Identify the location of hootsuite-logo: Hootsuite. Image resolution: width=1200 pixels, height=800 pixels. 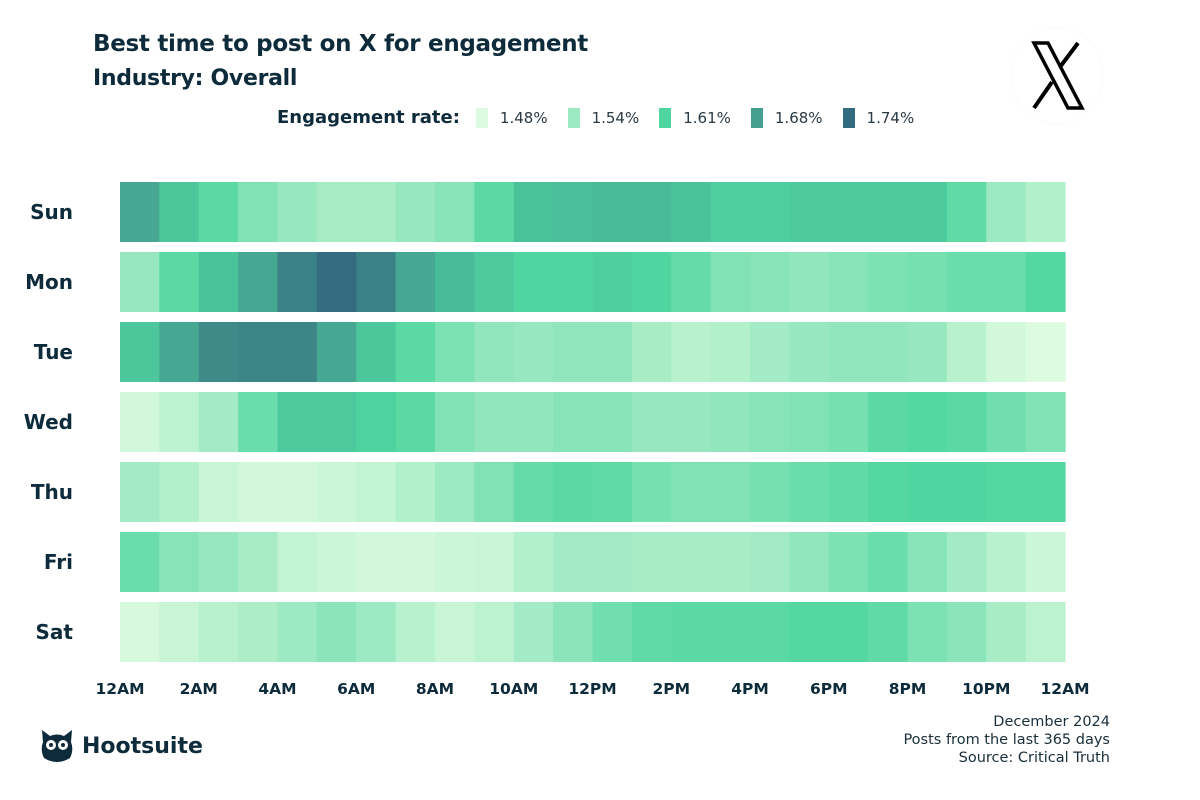
(120, 746).